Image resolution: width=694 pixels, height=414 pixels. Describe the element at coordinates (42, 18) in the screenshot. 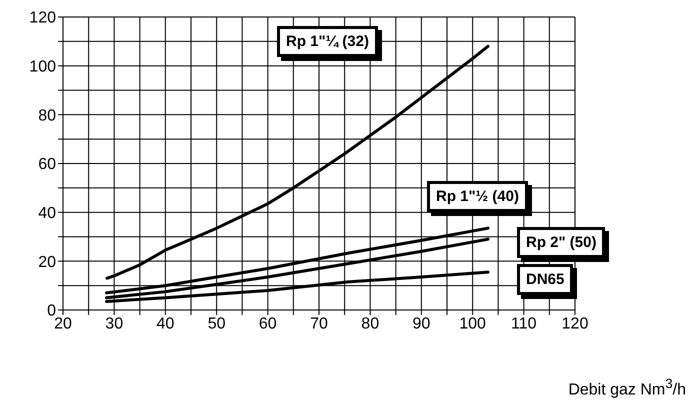

I see `y-tick-label: 120` at that location.